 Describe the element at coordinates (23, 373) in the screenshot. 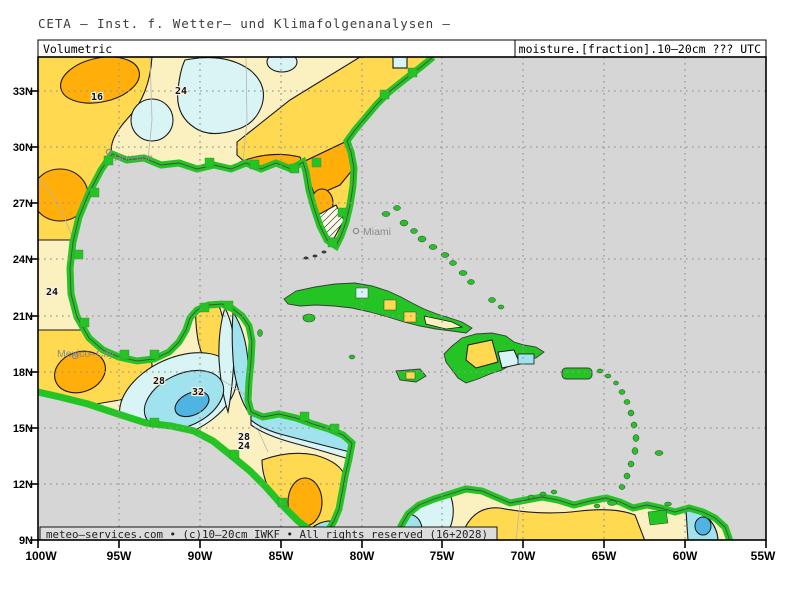

I see `lat-label: 18N` at that location.